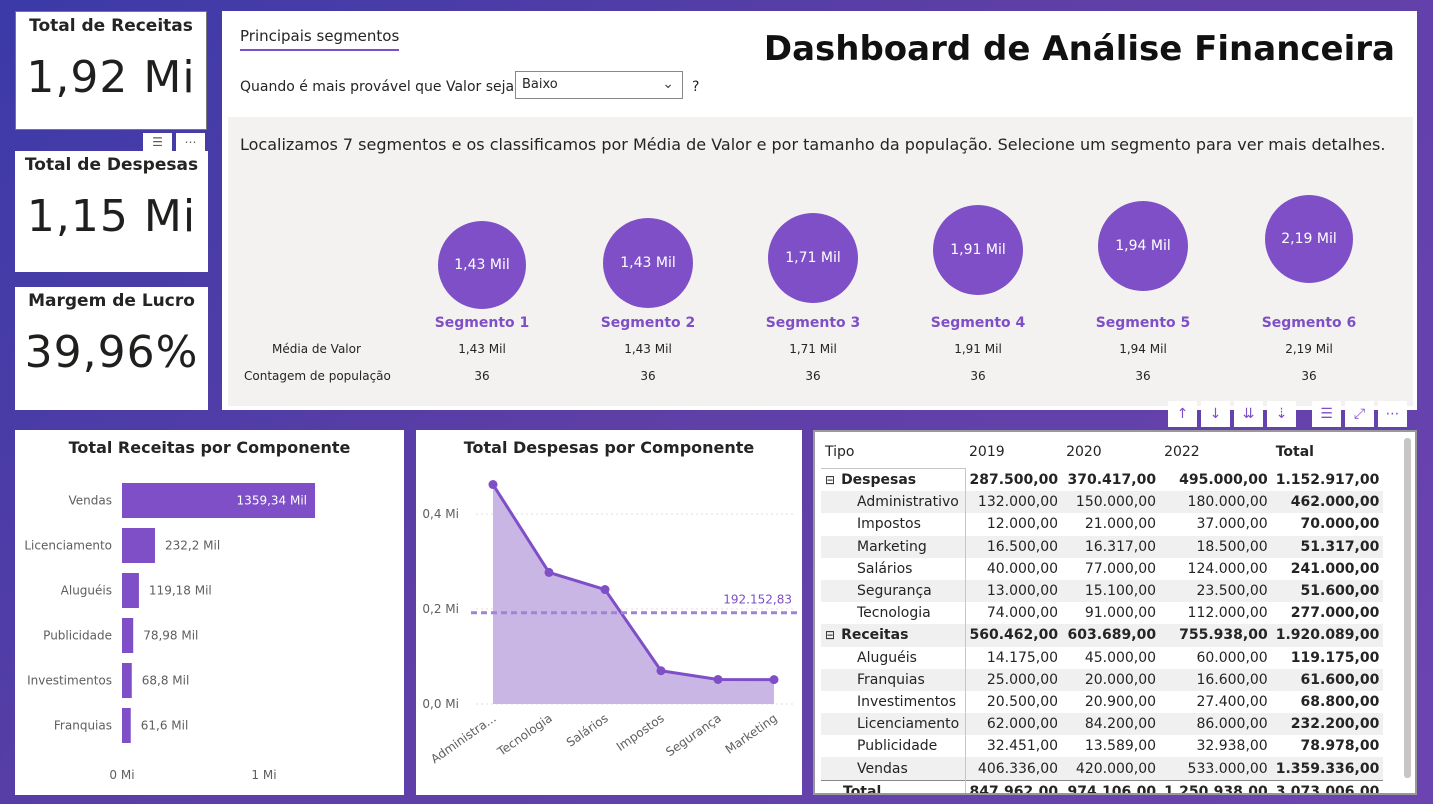 The width and height of the screenshot is (1433, 804). What do you see at coordinates (1182, 414) in the screenshot?
I see `drill-up-icon: ↑` at bounding box center [1182, 414].